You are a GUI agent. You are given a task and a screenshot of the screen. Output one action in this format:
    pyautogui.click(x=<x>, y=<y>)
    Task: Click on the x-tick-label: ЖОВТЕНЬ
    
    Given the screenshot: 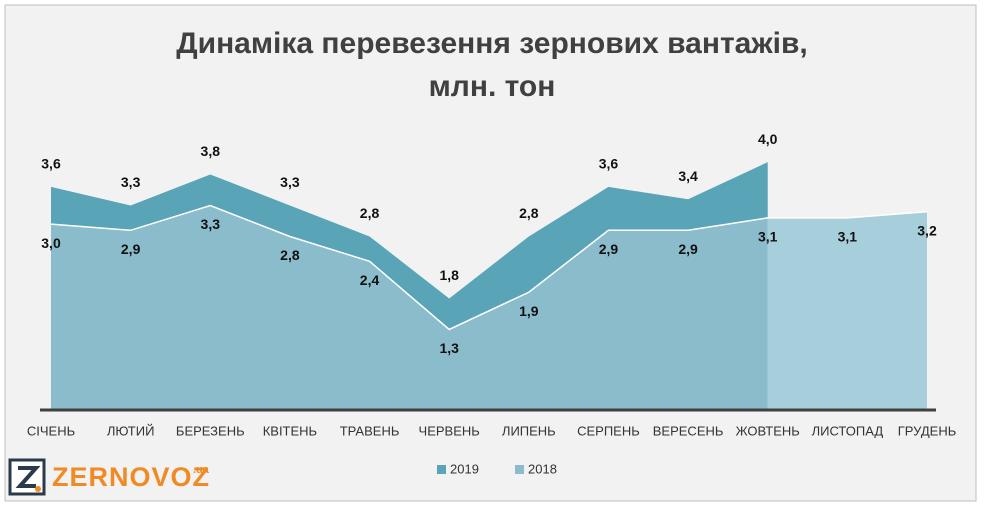 What is the action you would take?
    pyautogui.click(x=768, y=430)
    